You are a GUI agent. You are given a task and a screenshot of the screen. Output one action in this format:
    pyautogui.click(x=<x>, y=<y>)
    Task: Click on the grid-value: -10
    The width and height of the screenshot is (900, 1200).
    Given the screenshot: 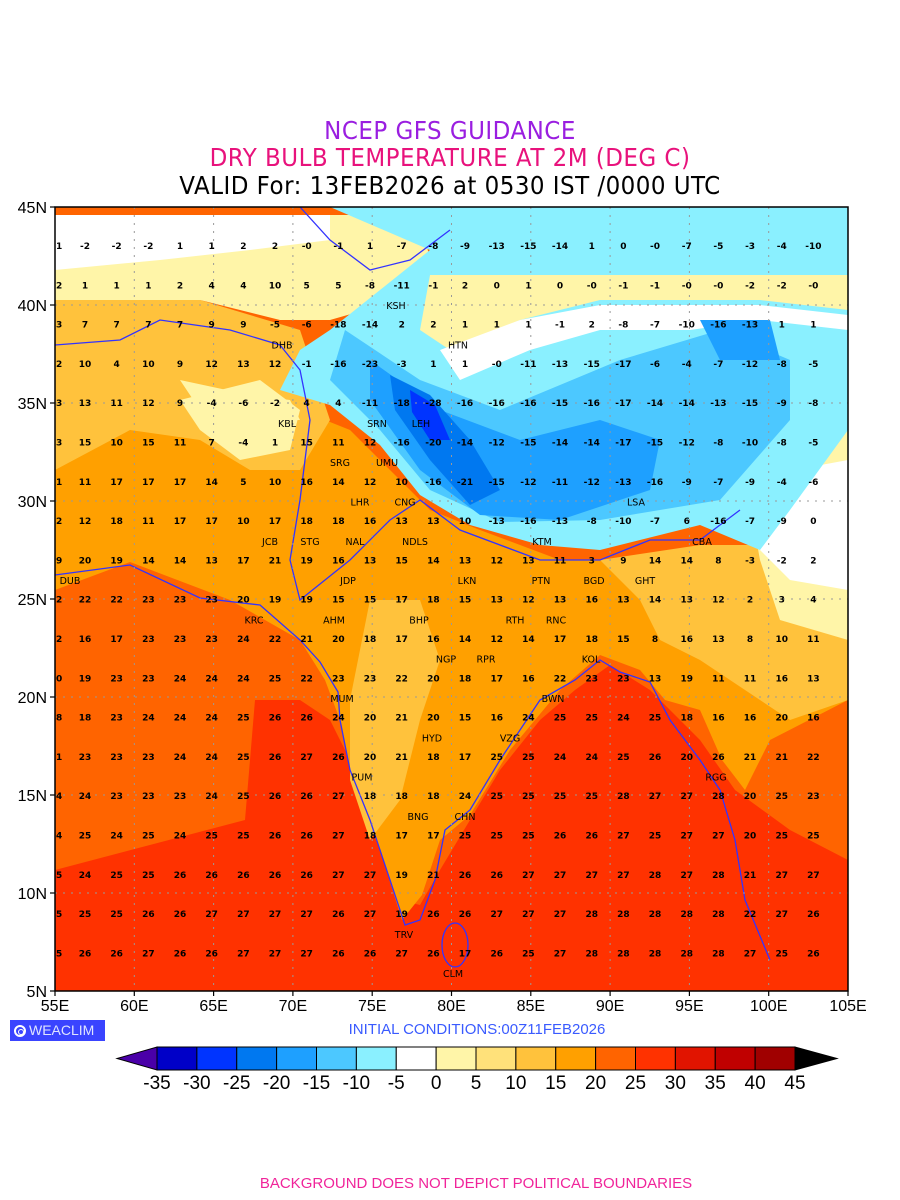 What is the action you would take?
    pyautogui.click(x=623, y=522)
    